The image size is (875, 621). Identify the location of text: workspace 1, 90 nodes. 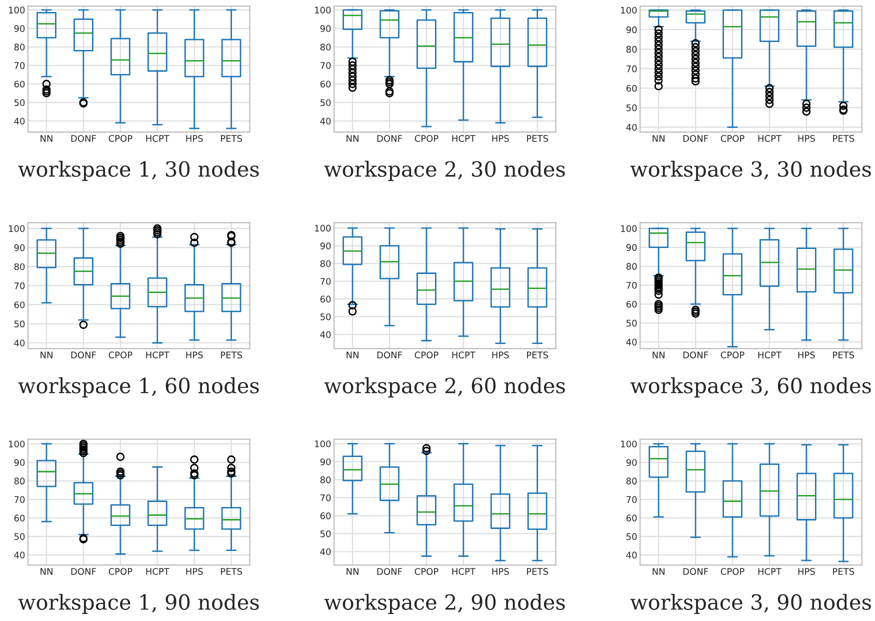
(138, 604).